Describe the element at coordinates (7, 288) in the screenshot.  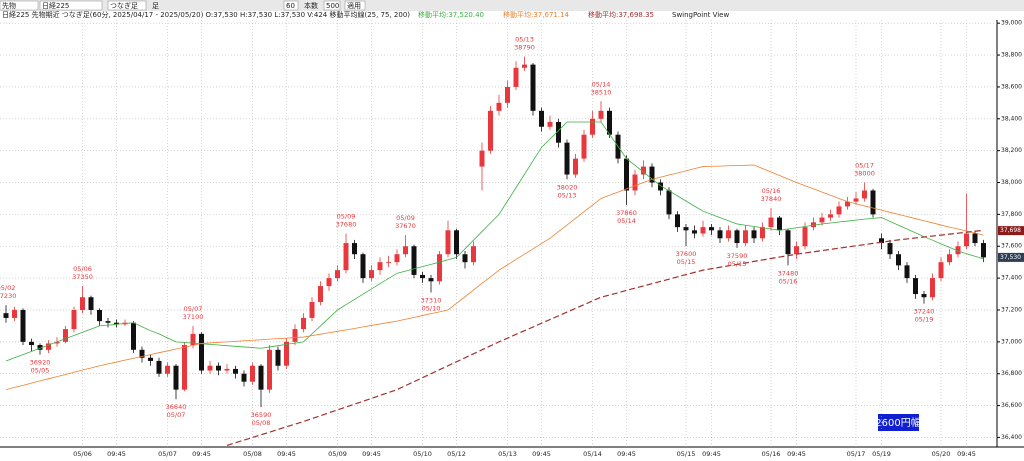
I see `swing-date: 05/02` at that location.